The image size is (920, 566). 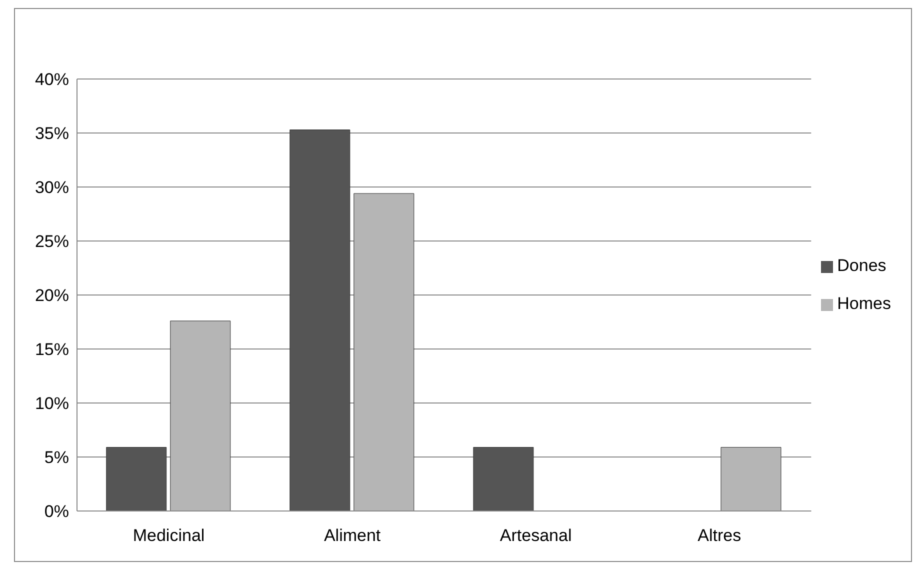 I want to click on y-tick-label: 15%, so click(x=51, y=350).